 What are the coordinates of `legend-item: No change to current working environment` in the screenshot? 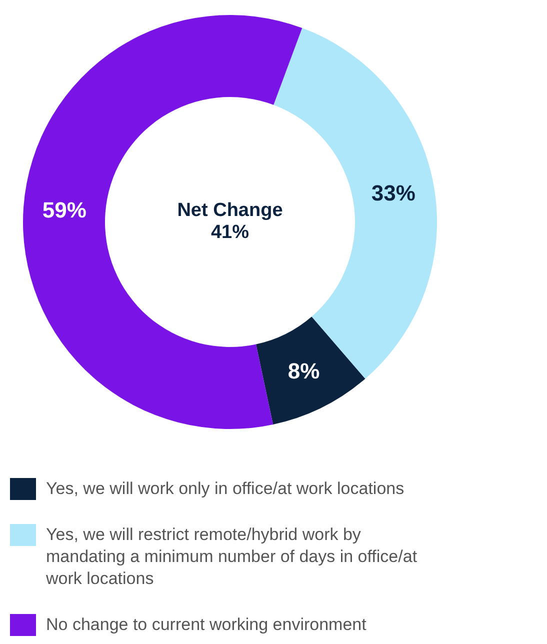 It's located at (188, 625).